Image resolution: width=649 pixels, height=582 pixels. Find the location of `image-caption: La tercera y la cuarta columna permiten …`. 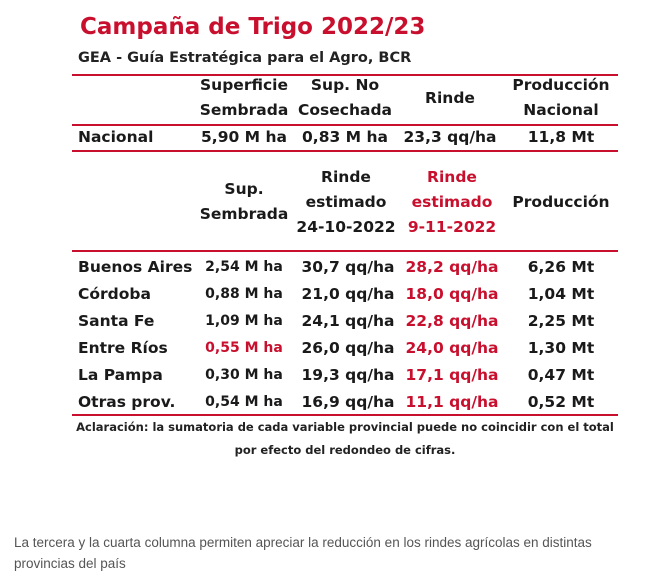

image-caption: La tercera y la cuarta columna permiten … is located at coordinates (303, 553).